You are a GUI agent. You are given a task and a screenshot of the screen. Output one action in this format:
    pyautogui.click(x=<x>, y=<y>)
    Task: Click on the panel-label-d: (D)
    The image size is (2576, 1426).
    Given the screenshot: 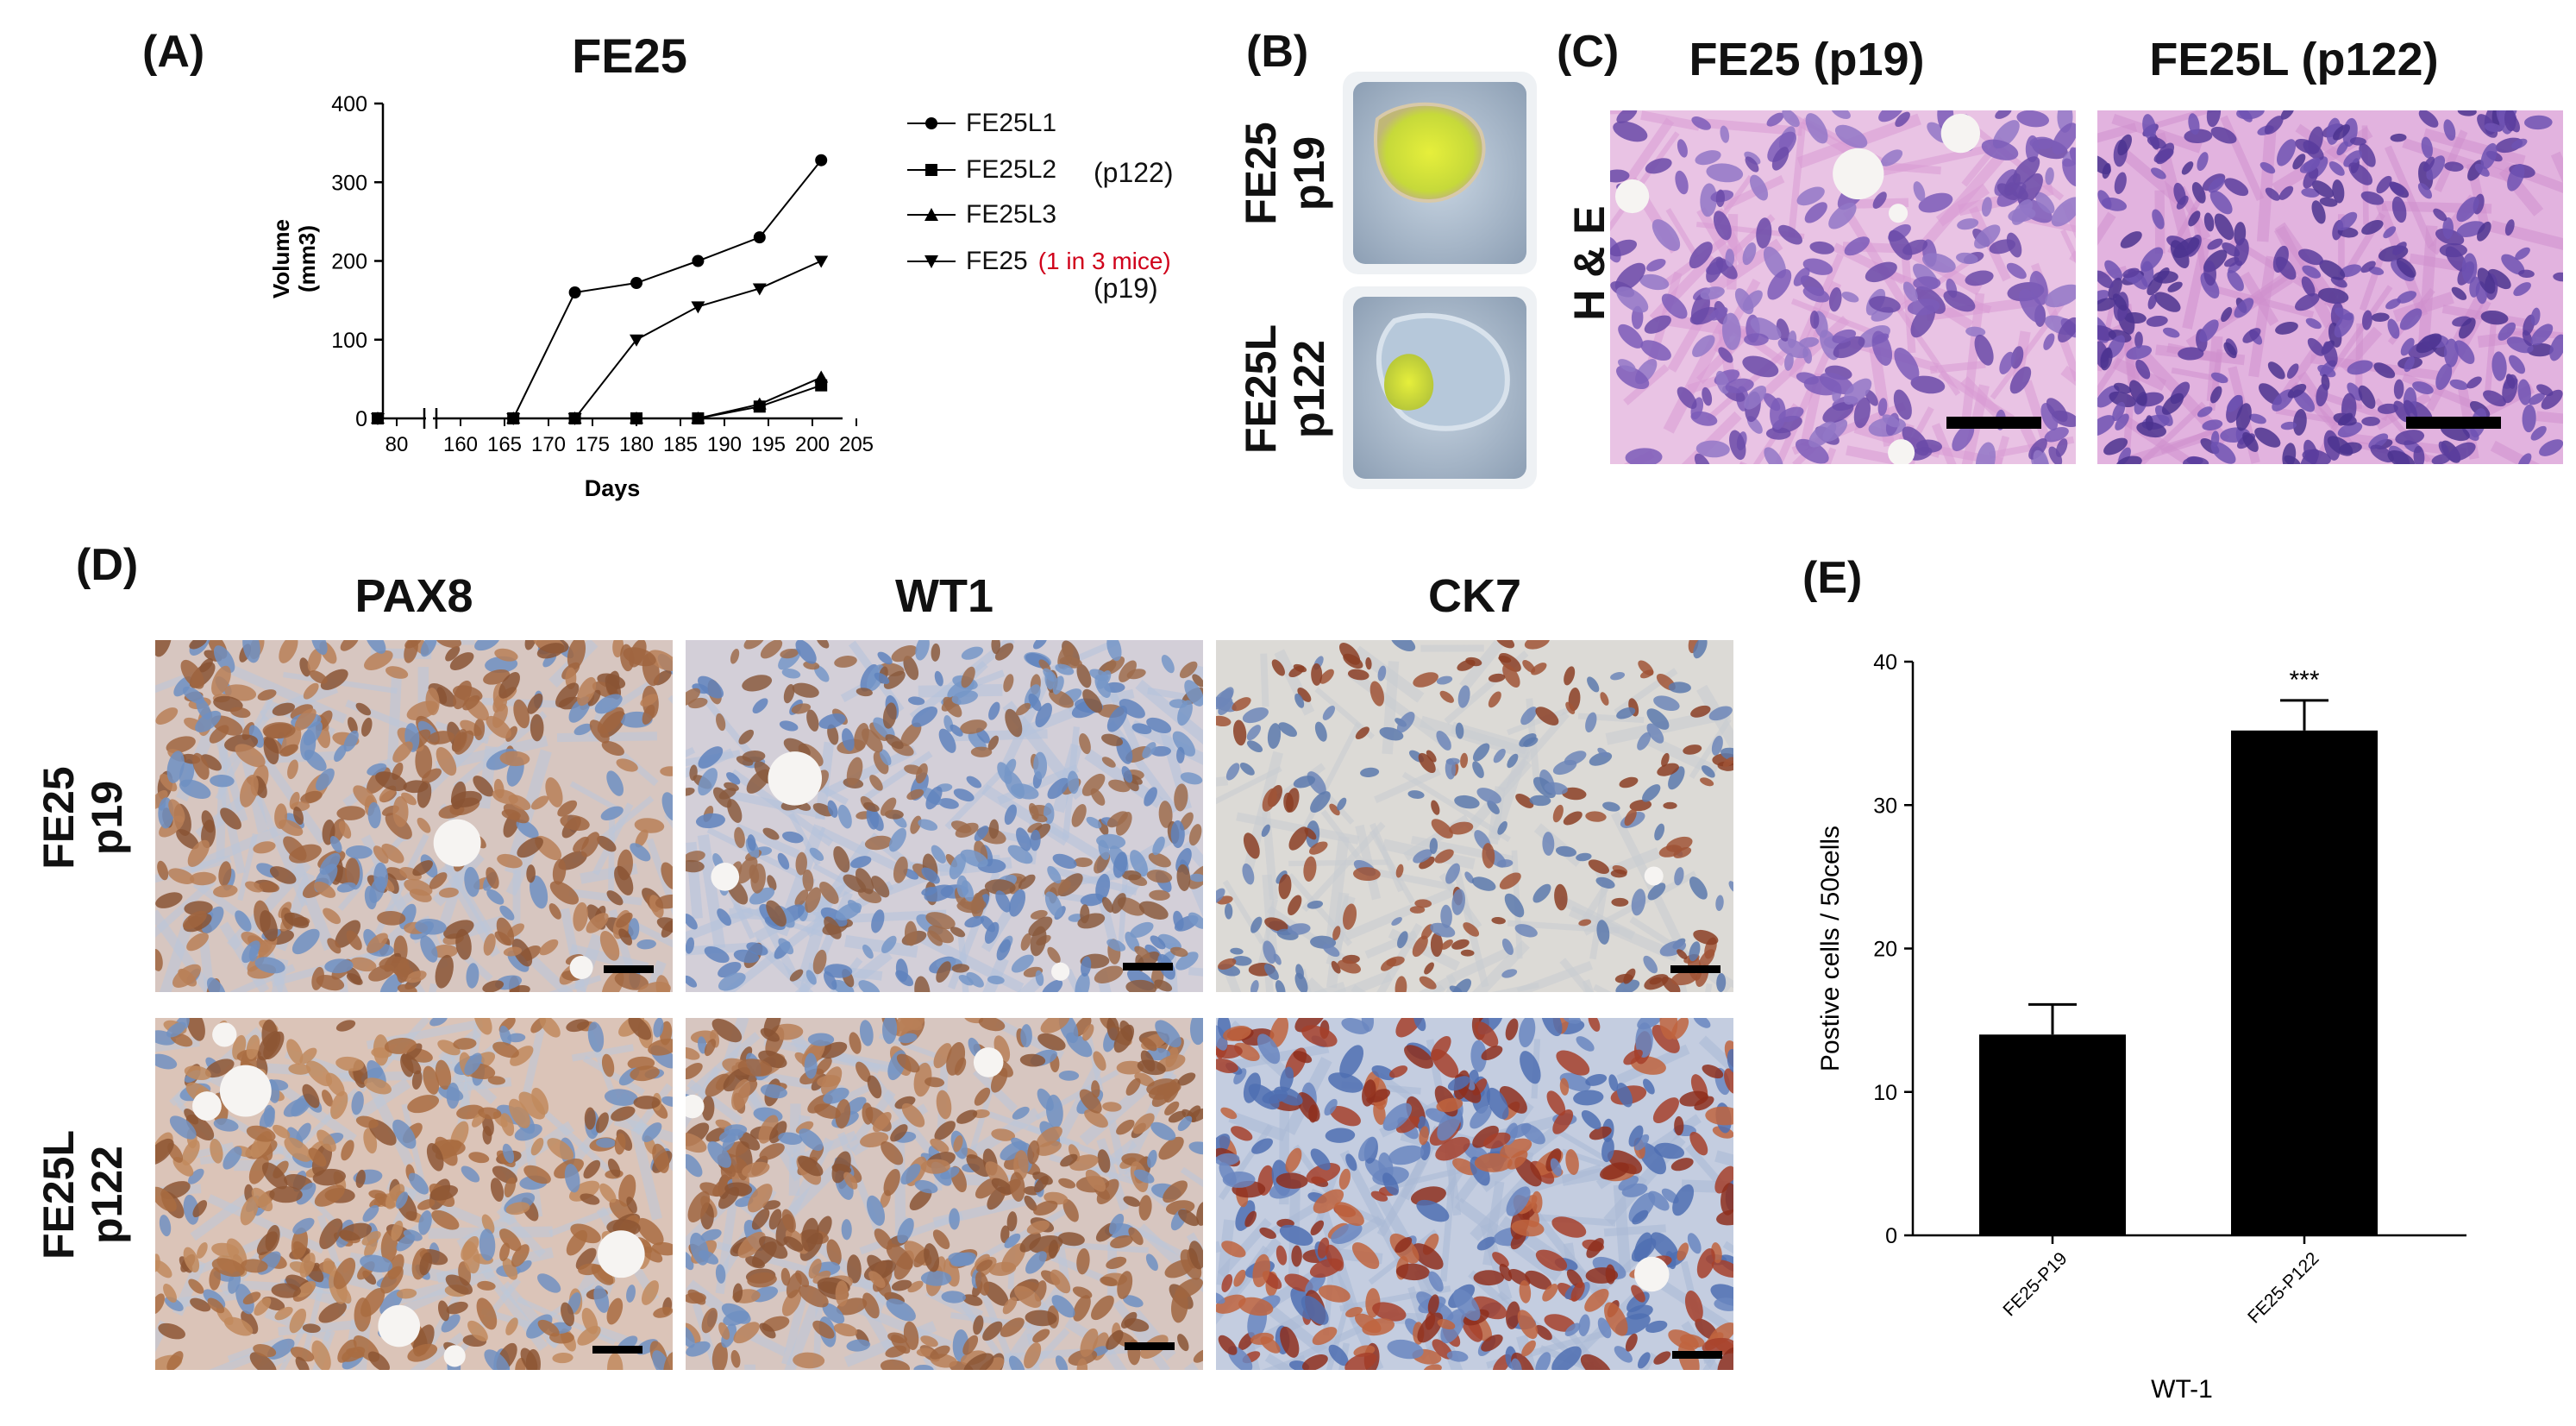 What is the action you would take?
    pyautogui.click(x=107, y=565)
    